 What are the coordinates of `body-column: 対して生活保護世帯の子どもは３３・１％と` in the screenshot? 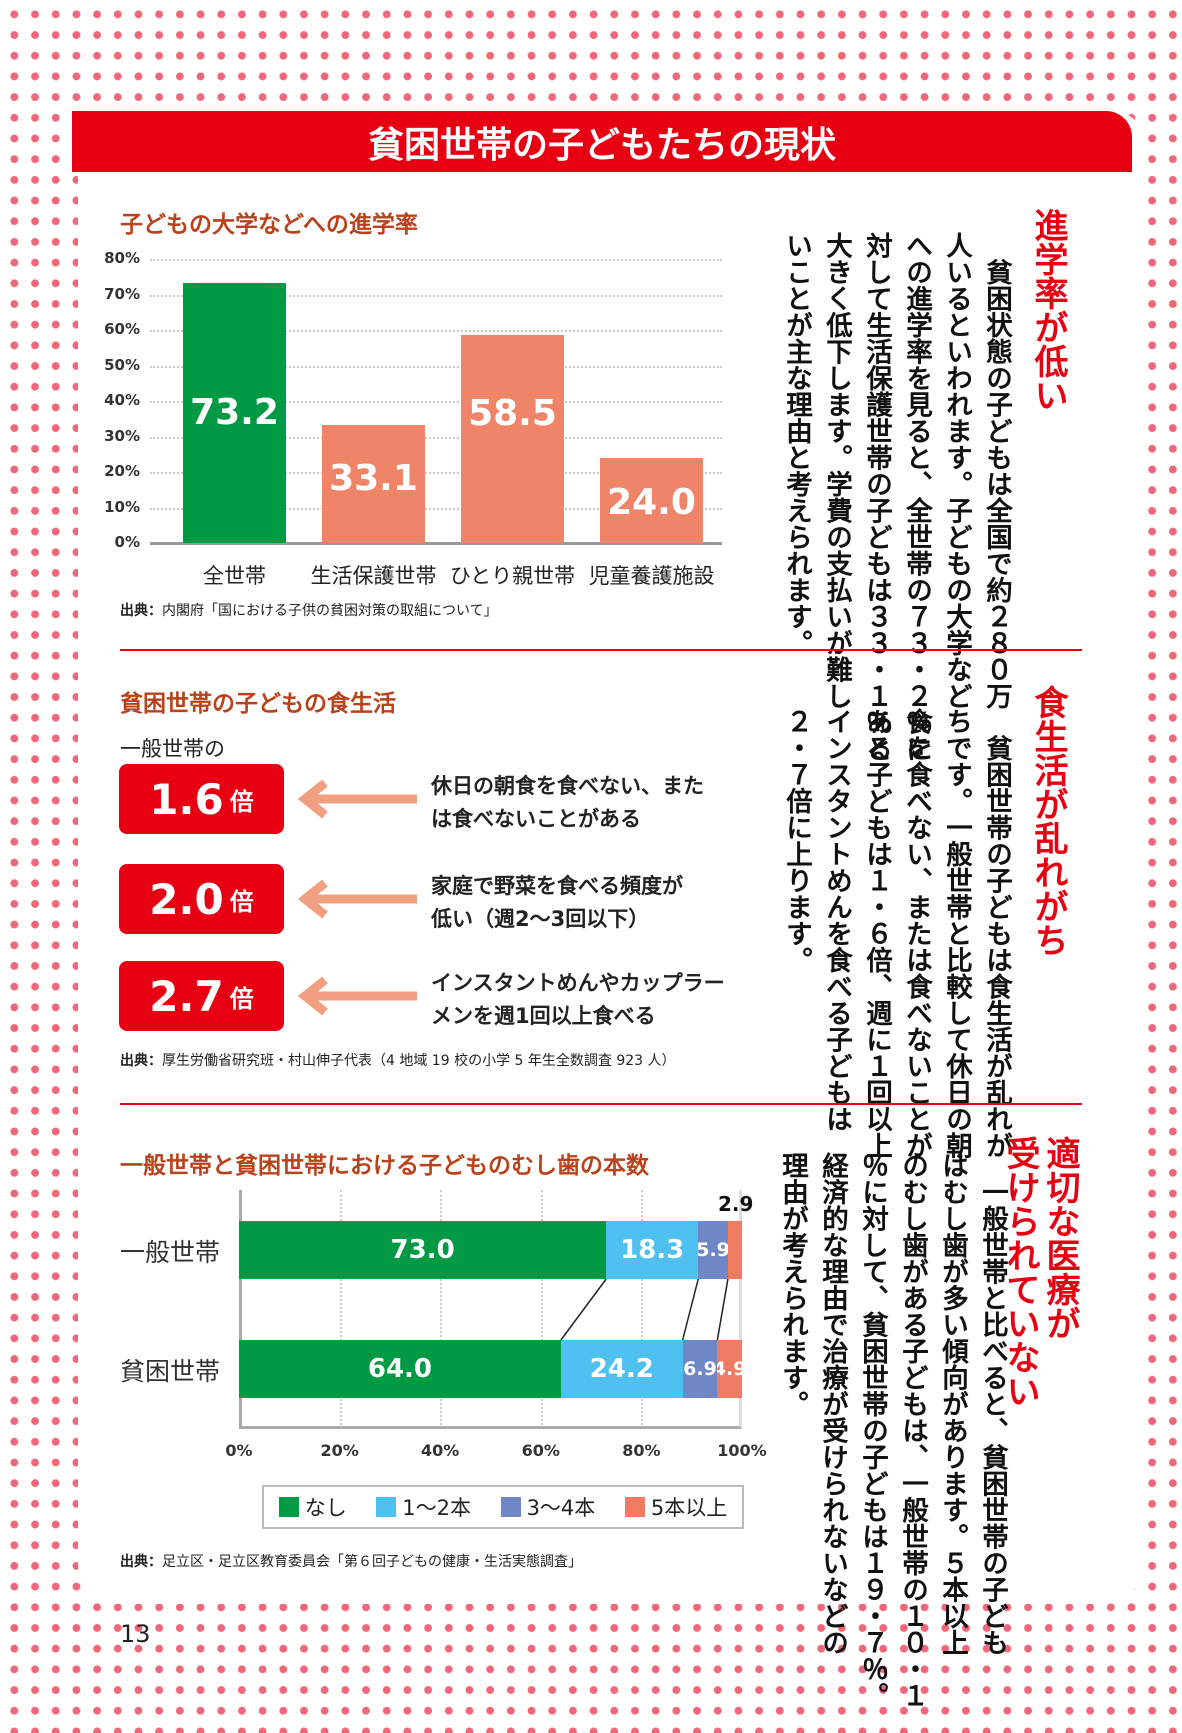 It's located at (876, 497).